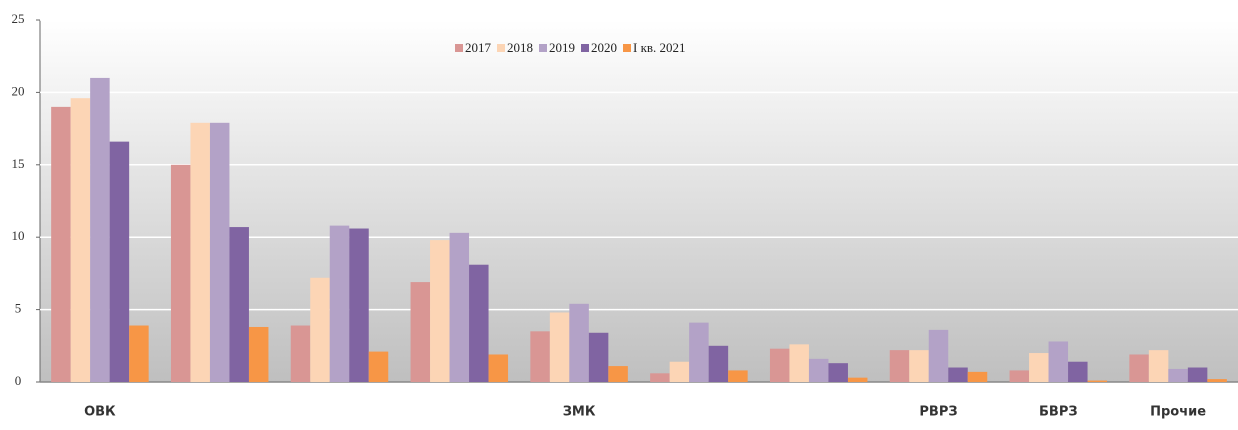 The width and height of the screenshot is (1238, 430). What do you see at coordinates (1178, 412) in the screenshot?
I see `x-tick-label: Прочие` at bounding box center [1178, 412].